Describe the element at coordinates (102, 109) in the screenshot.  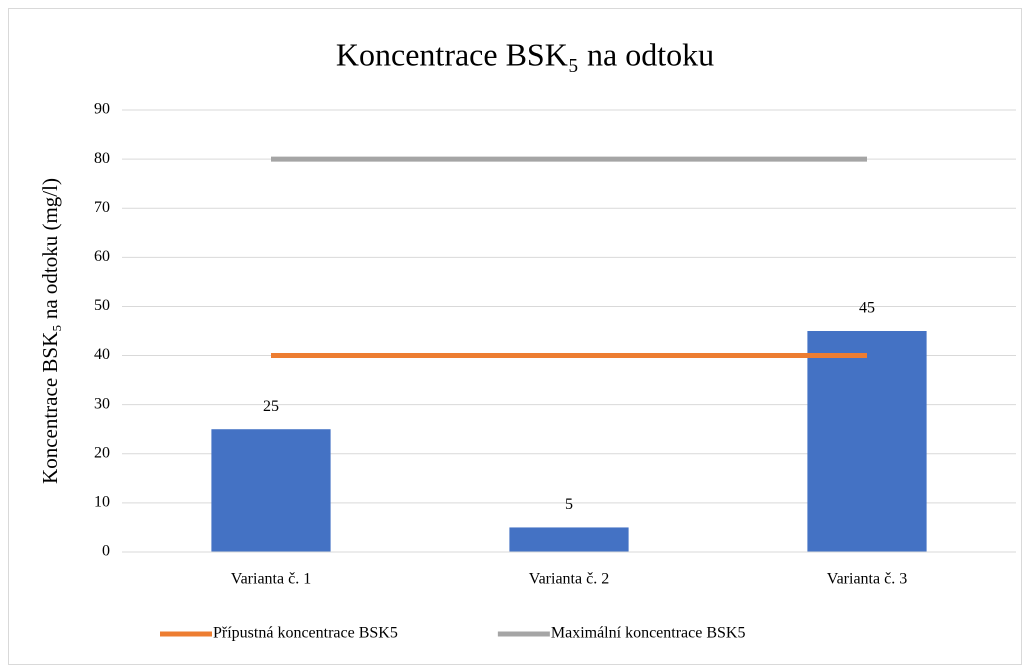
I see `y-tick-label: 90` at that location.